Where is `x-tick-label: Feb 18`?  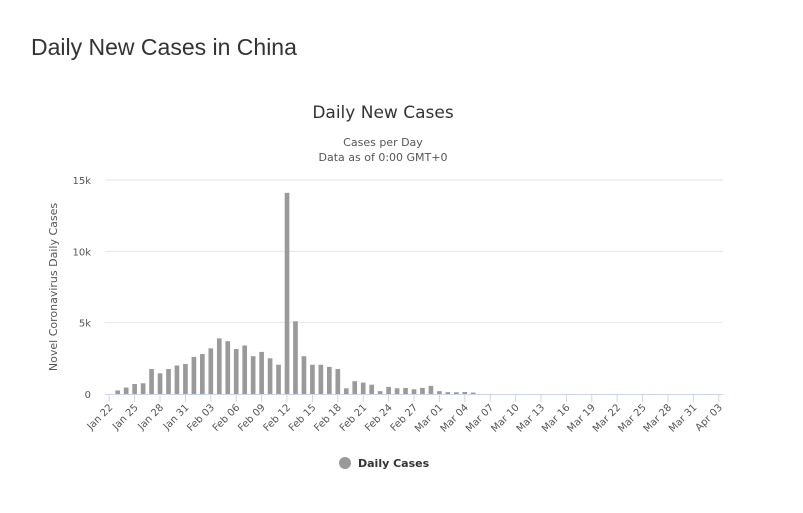 x-tick-label: Feb 18 is located at coordinates (328, 418).